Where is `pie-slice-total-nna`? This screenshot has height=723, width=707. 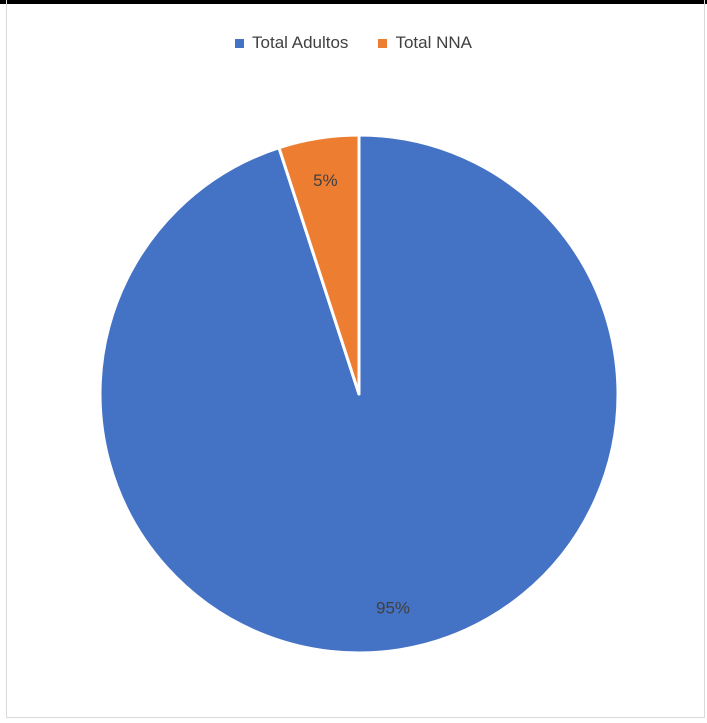
pie-slice-total-nna is located at coordinates (319, 264).